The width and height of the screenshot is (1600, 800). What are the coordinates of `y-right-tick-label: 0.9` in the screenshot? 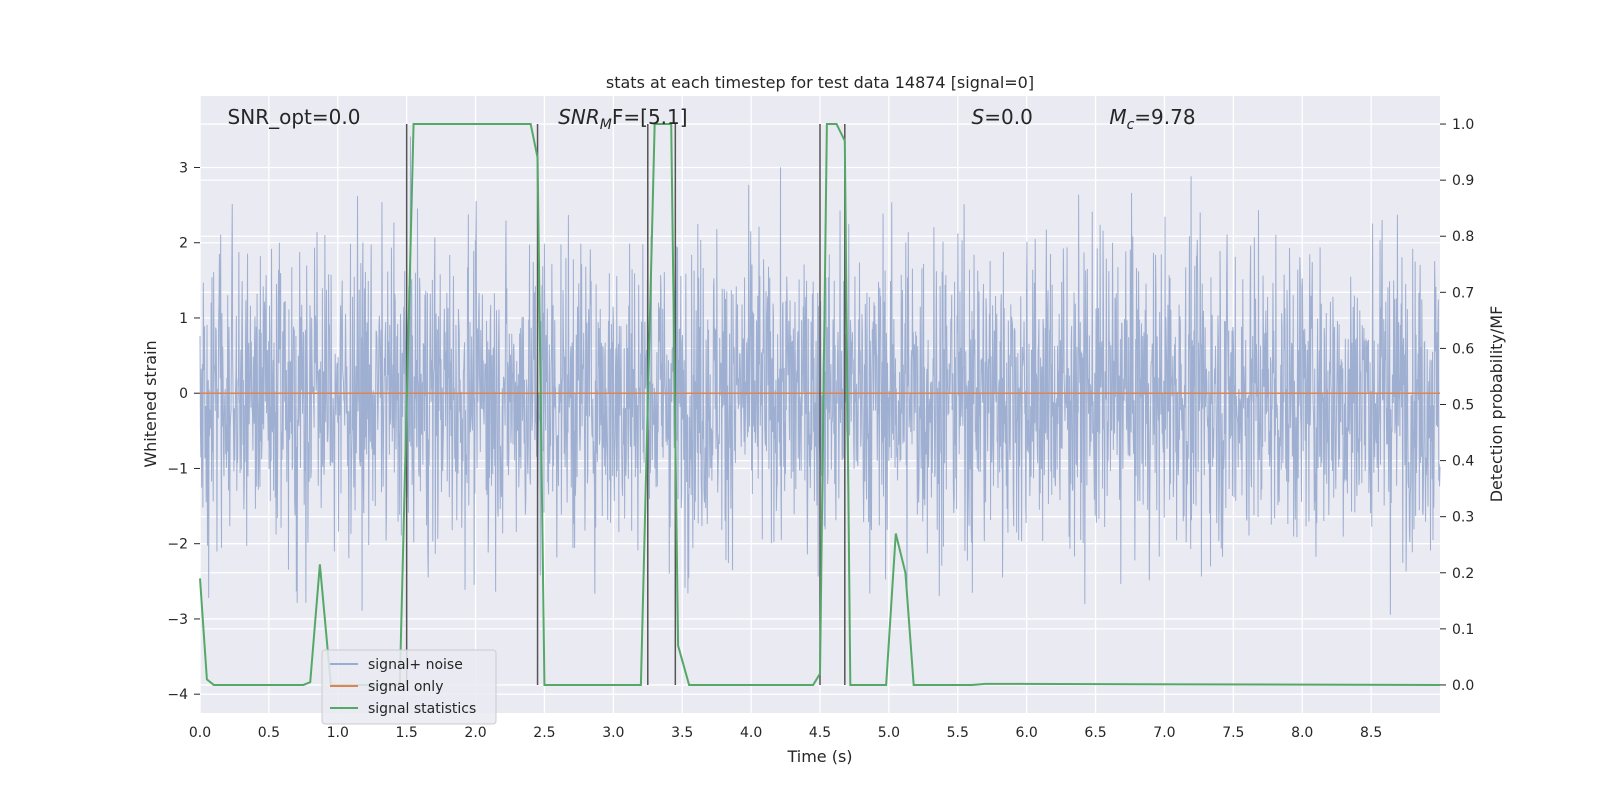 It's located at (1463, 181).